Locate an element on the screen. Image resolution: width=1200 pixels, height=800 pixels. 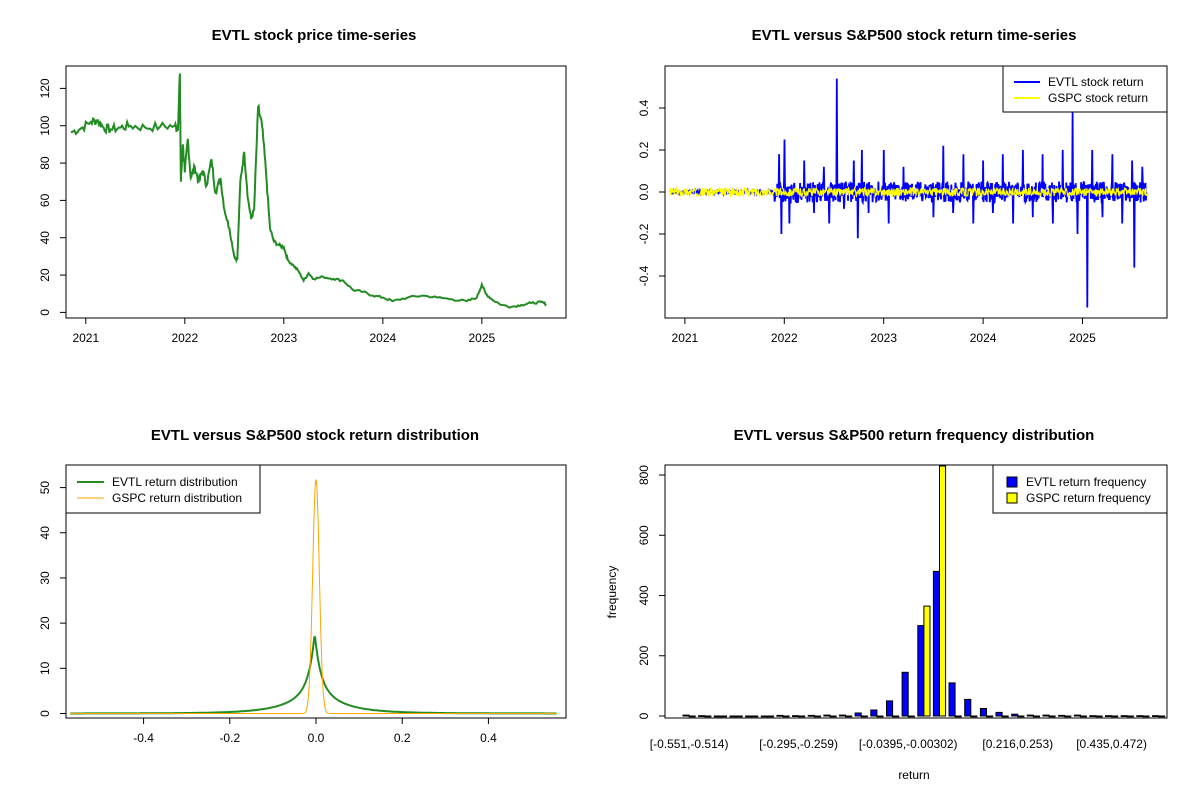
plot-area-distribution: -0.4 -0.2 0.0 0.2 0.4 0 10 20 30 40 50 is located at coordinates (297, 612).